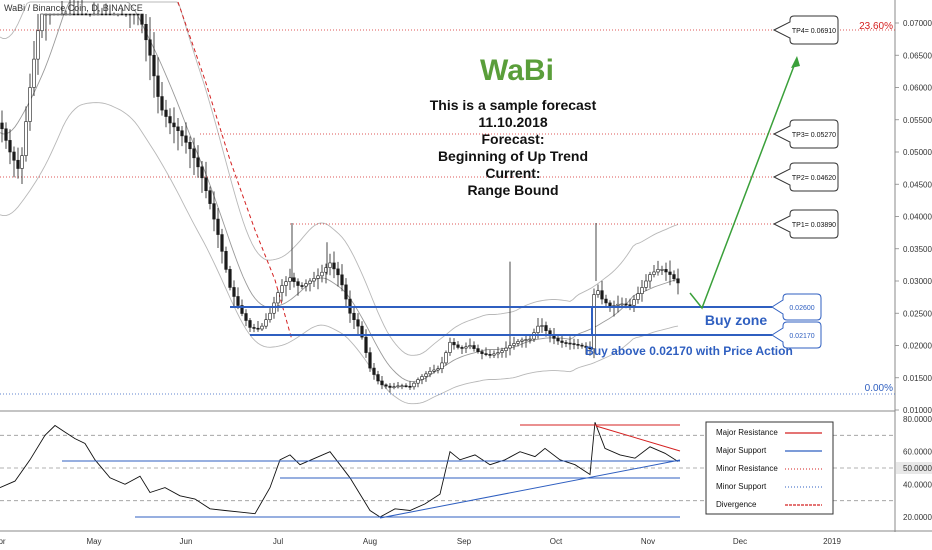 The height and width of the screenshot is (550, 932). Describe the element at coordinates (795, 62) in the screenshot. I see `forecast-arrow-head` at that location.